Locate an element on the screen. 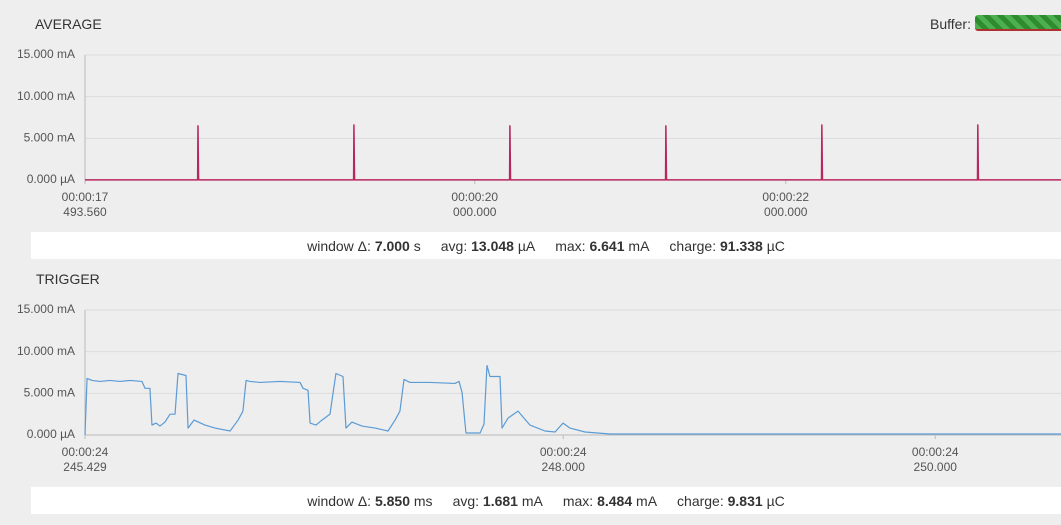 This screenshot has width=1061, height=525. stat-item: max: 8.484 mA is located at coordinates (610, 501).